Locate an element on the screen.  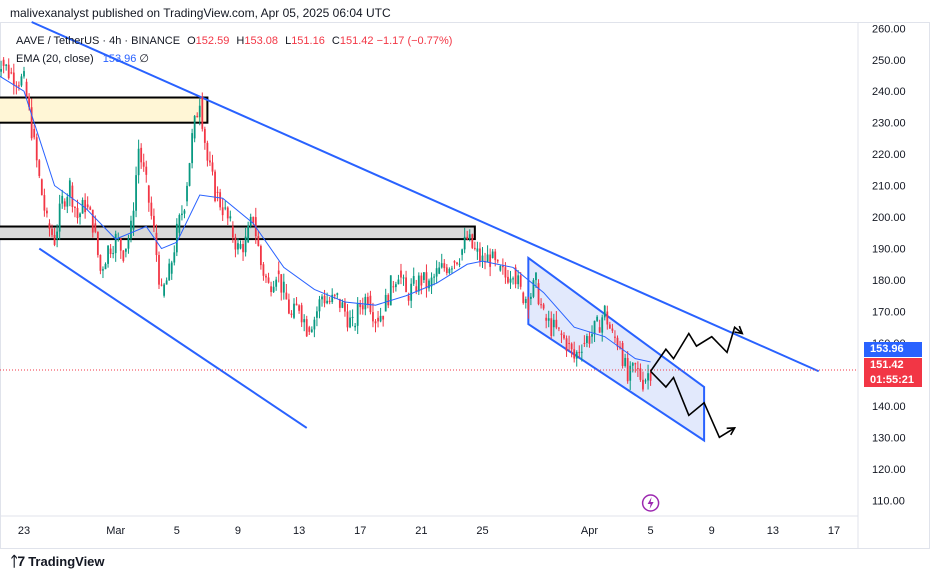
x-tick-label: 25 is located at coordinates (482, 531).